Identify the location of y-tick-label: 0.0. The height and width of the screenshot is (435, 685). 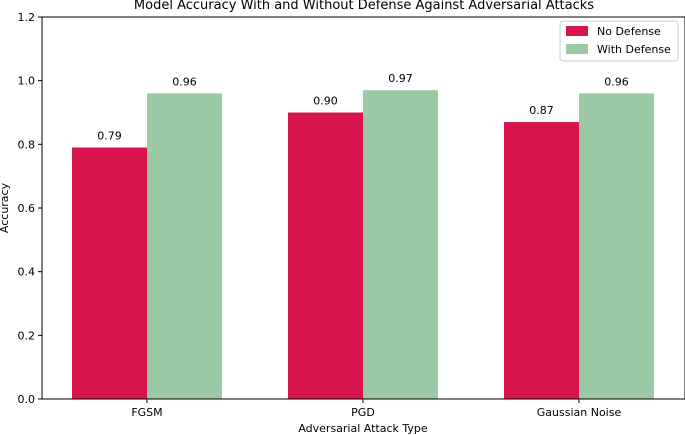
(27, 399).